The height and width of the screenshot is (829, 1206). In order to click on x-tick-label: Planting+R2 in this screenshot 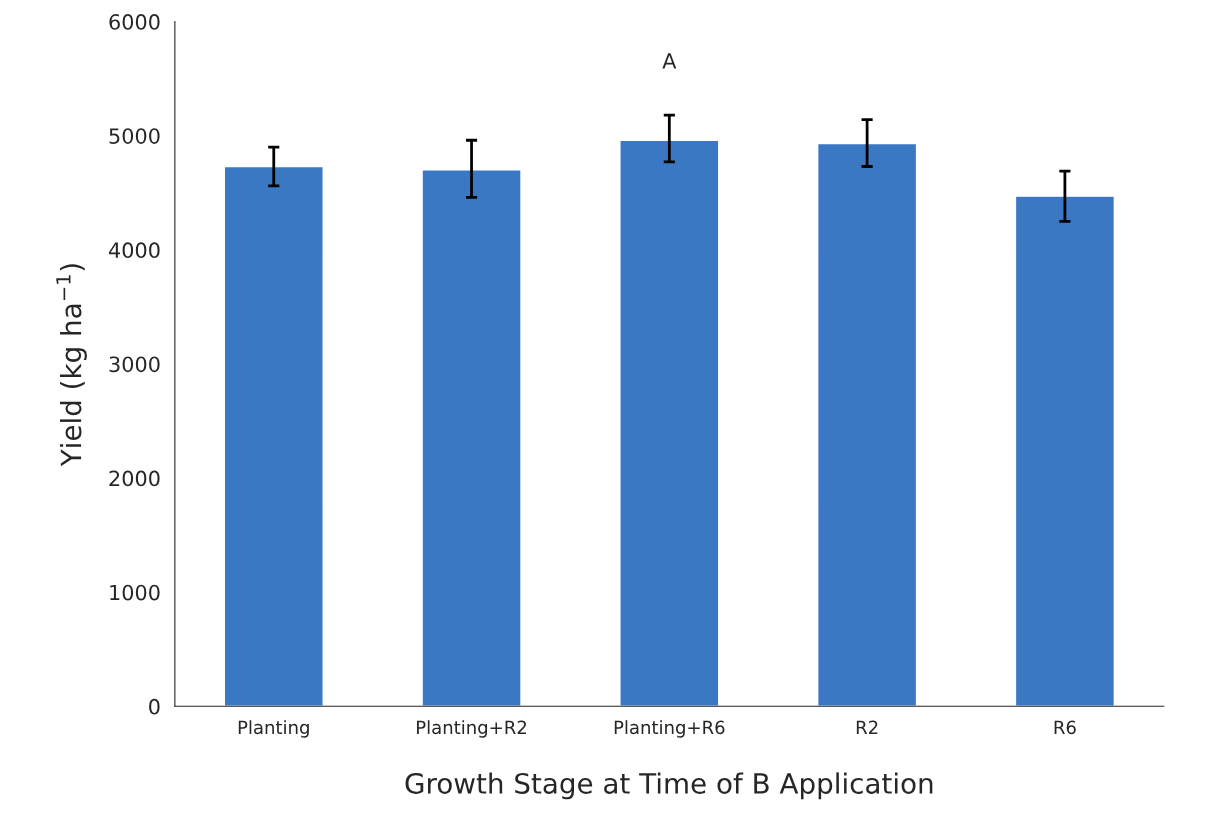, I will do `click(472, 729)`.